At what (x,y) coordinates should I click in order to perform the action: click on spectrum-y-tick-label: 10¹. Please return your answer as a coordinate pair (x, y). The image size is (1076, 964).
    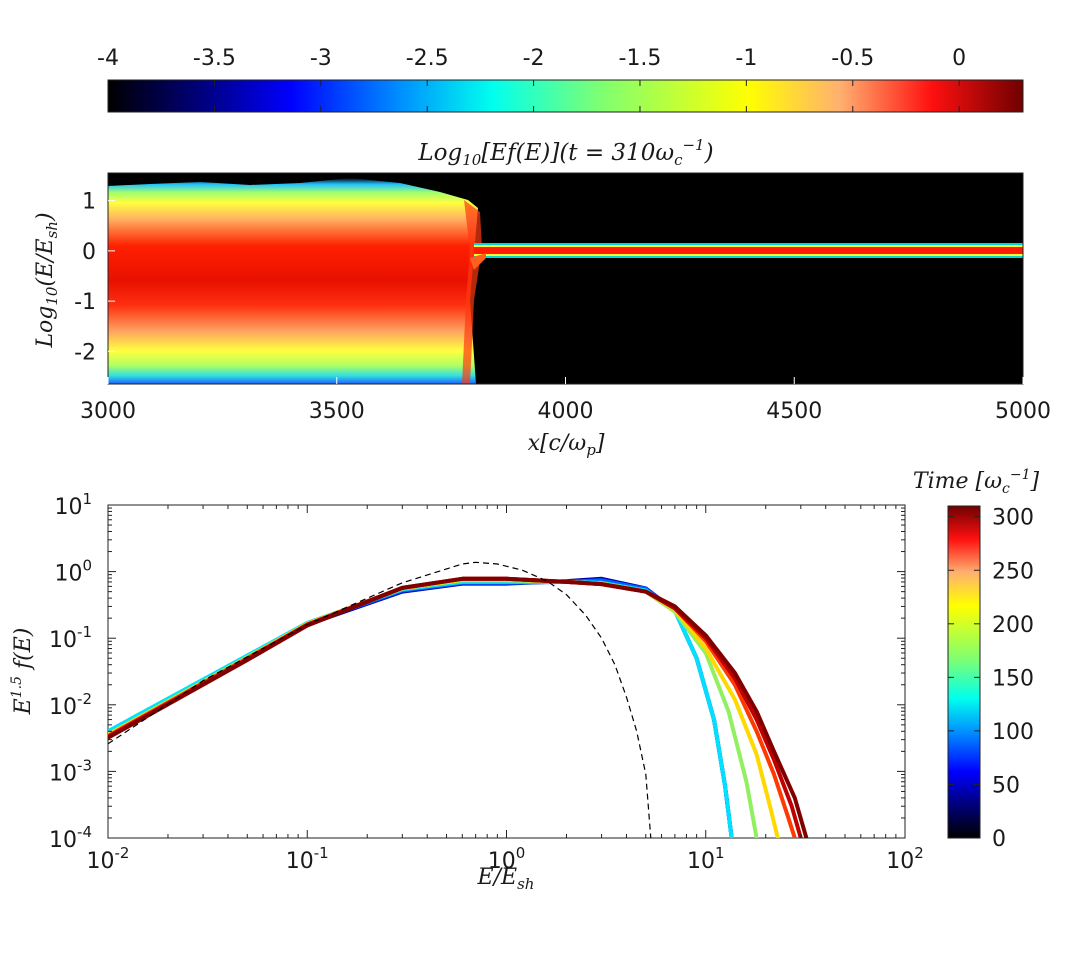
    Looking at the image, I should click on (73, 505).